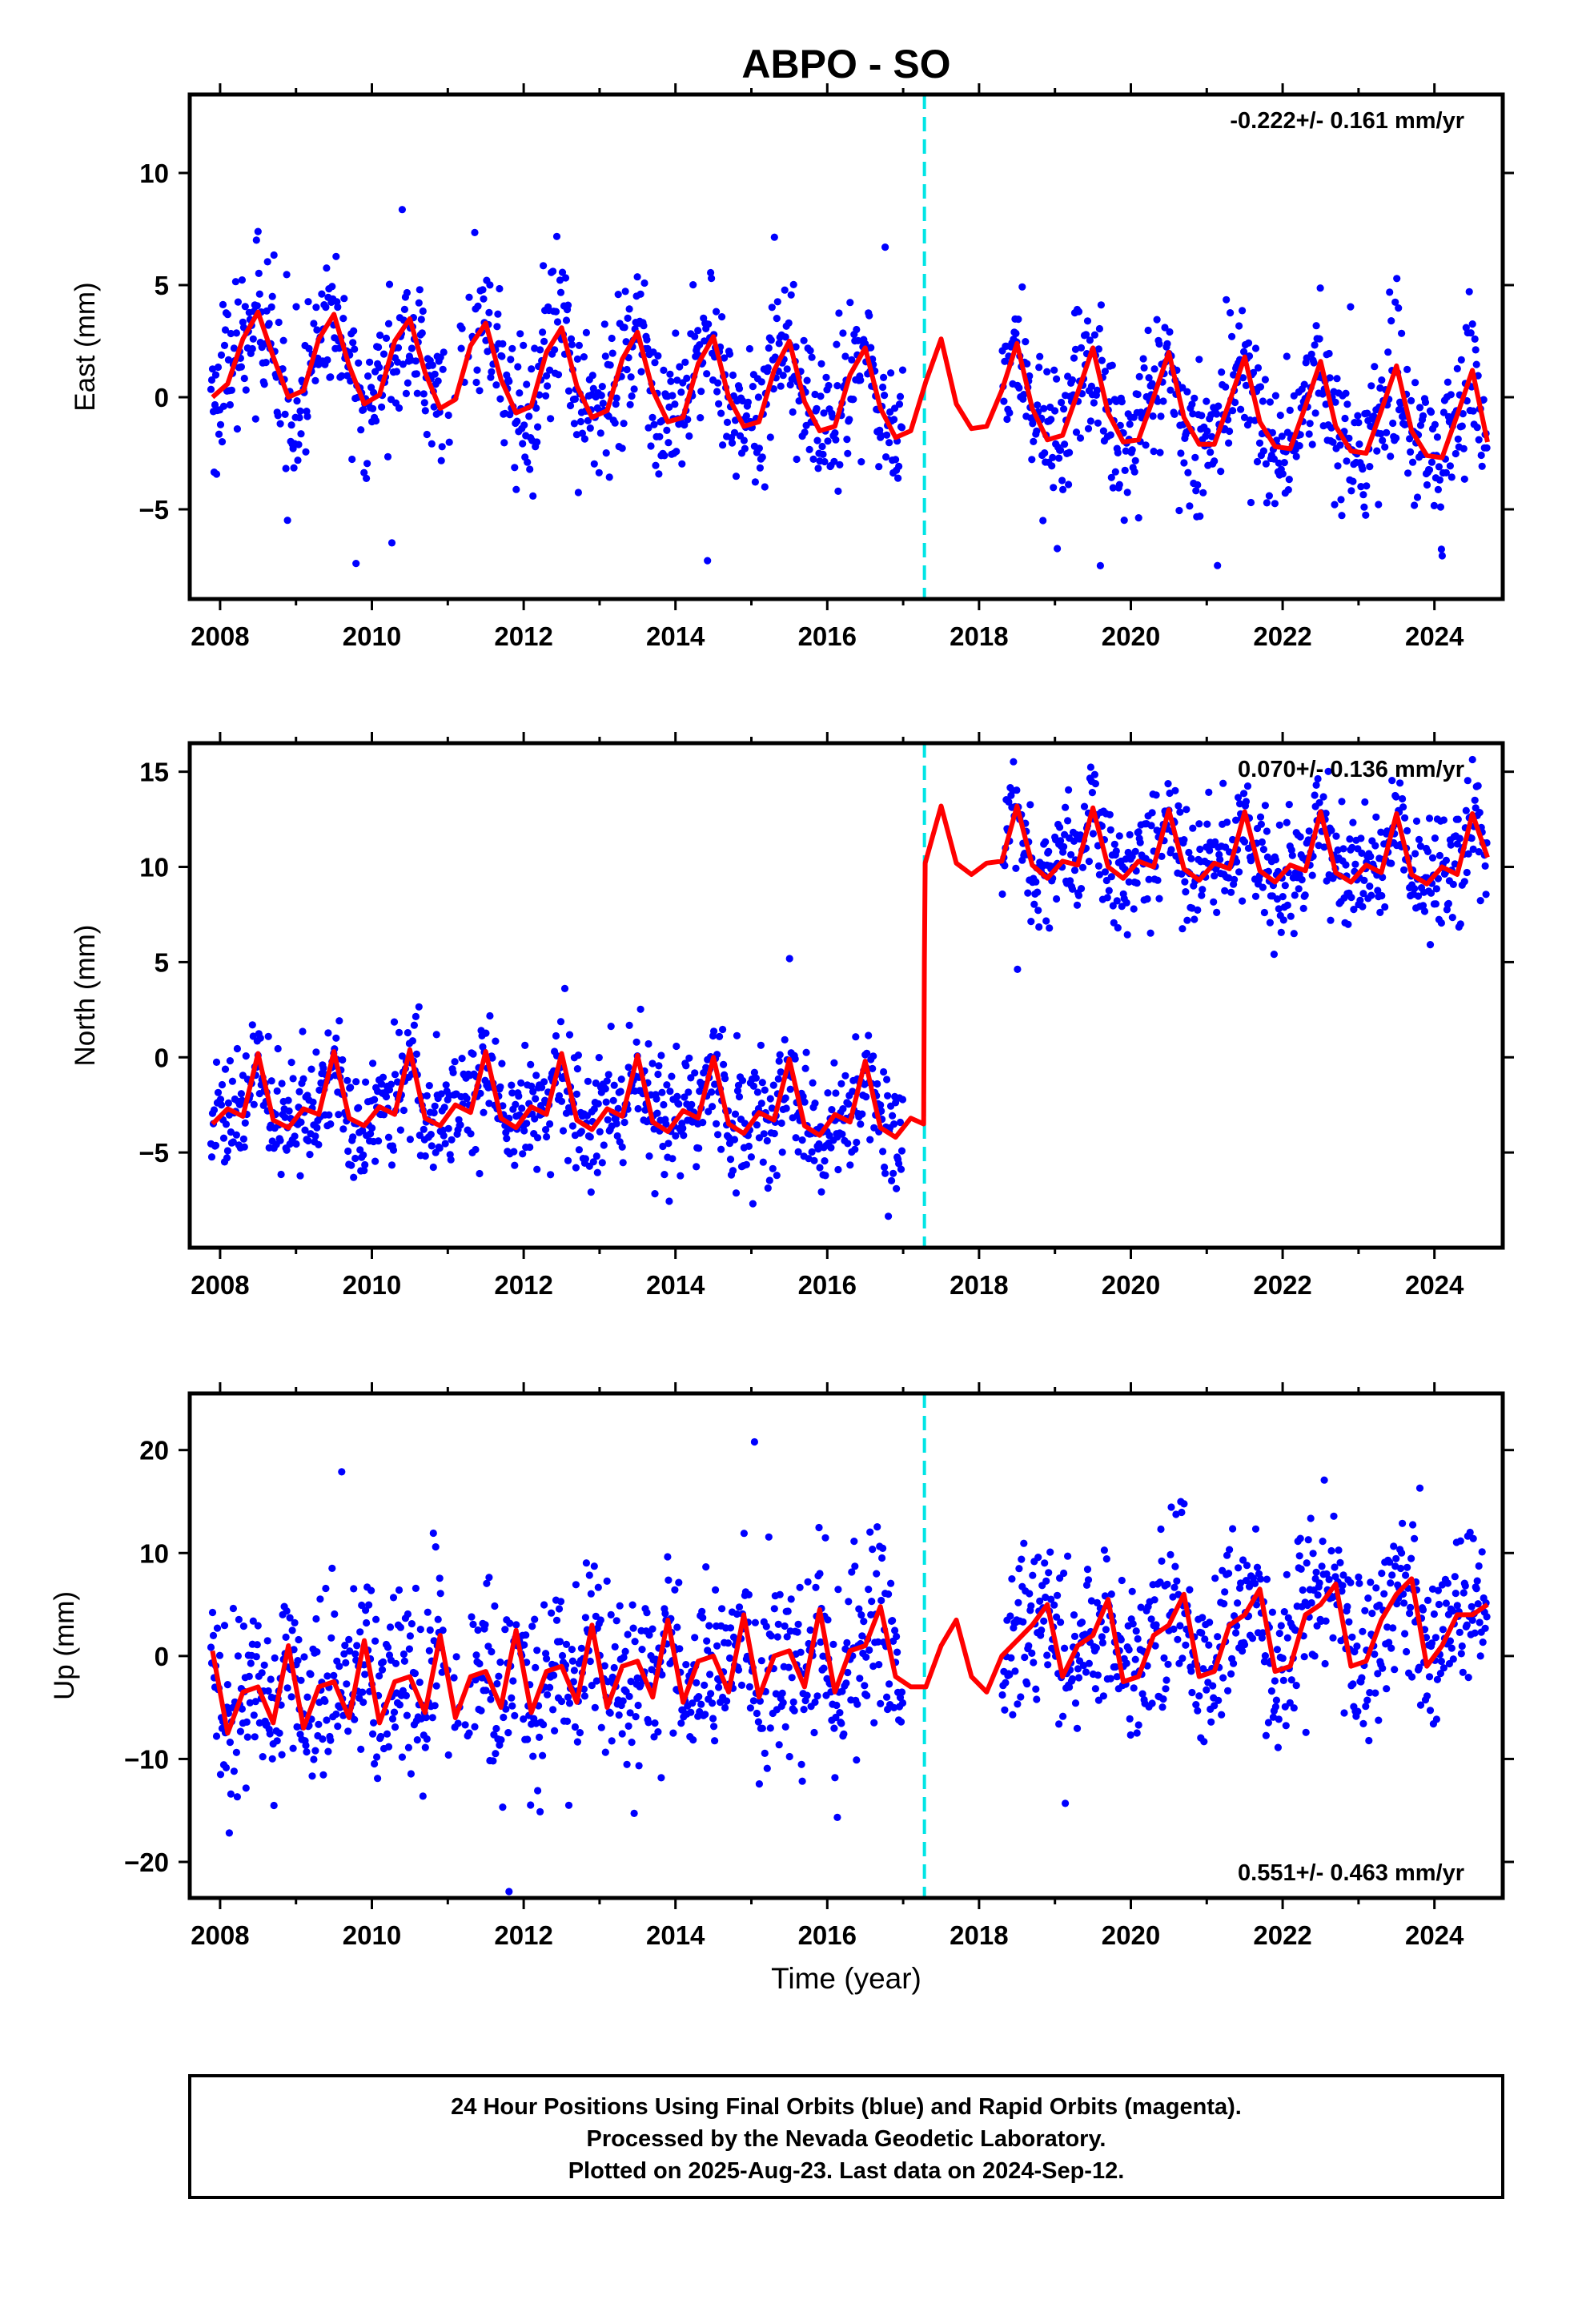 The width and height of the screenshot is (1582, 2324). Describe the element at coordinates (1282, 1285) in the screenshot. I see `x-tick-label: 2022` at that location.